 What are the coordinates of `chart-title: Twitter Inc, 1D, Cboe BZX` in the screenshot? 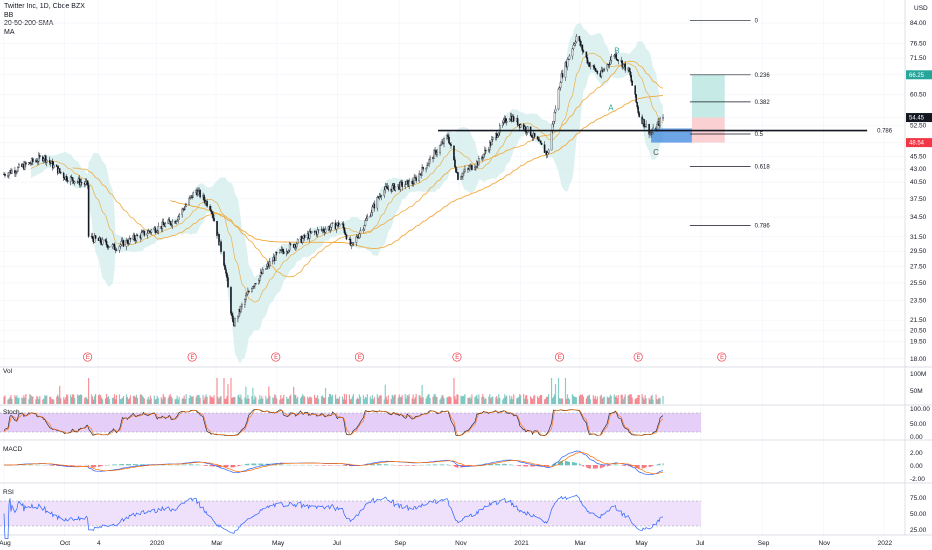 It's located at (44, 6).